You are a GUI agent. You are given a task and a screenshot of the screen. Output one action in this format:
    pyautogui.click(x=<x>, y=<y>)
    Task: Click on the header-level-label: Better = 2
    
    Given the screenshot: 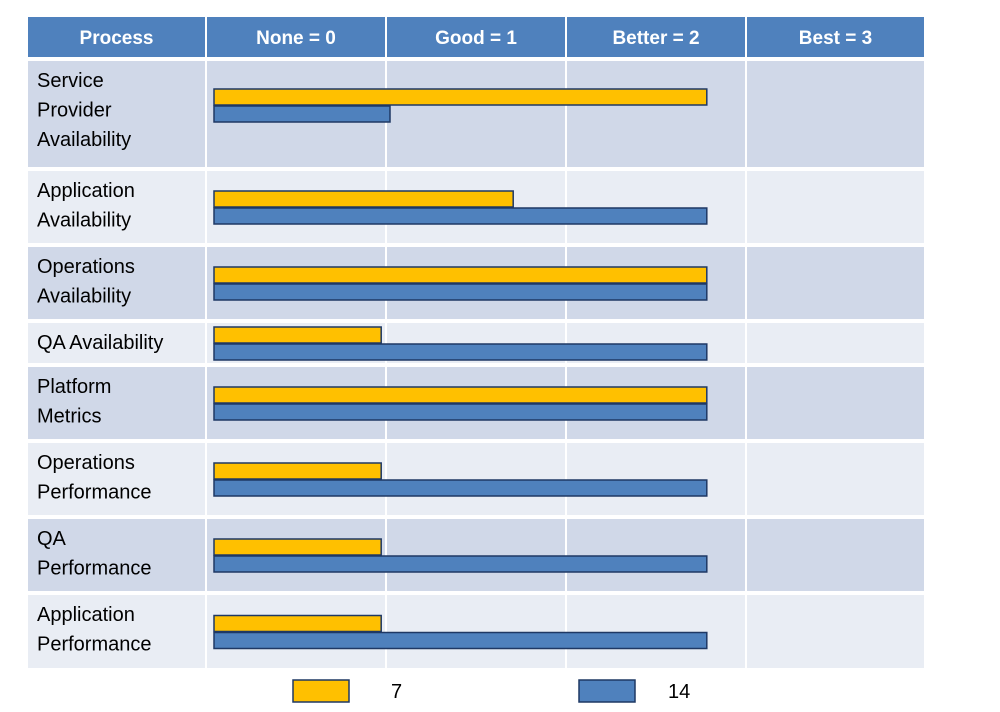 What is the action you would take?
    pyautogui.click(x=655, y=38)
    